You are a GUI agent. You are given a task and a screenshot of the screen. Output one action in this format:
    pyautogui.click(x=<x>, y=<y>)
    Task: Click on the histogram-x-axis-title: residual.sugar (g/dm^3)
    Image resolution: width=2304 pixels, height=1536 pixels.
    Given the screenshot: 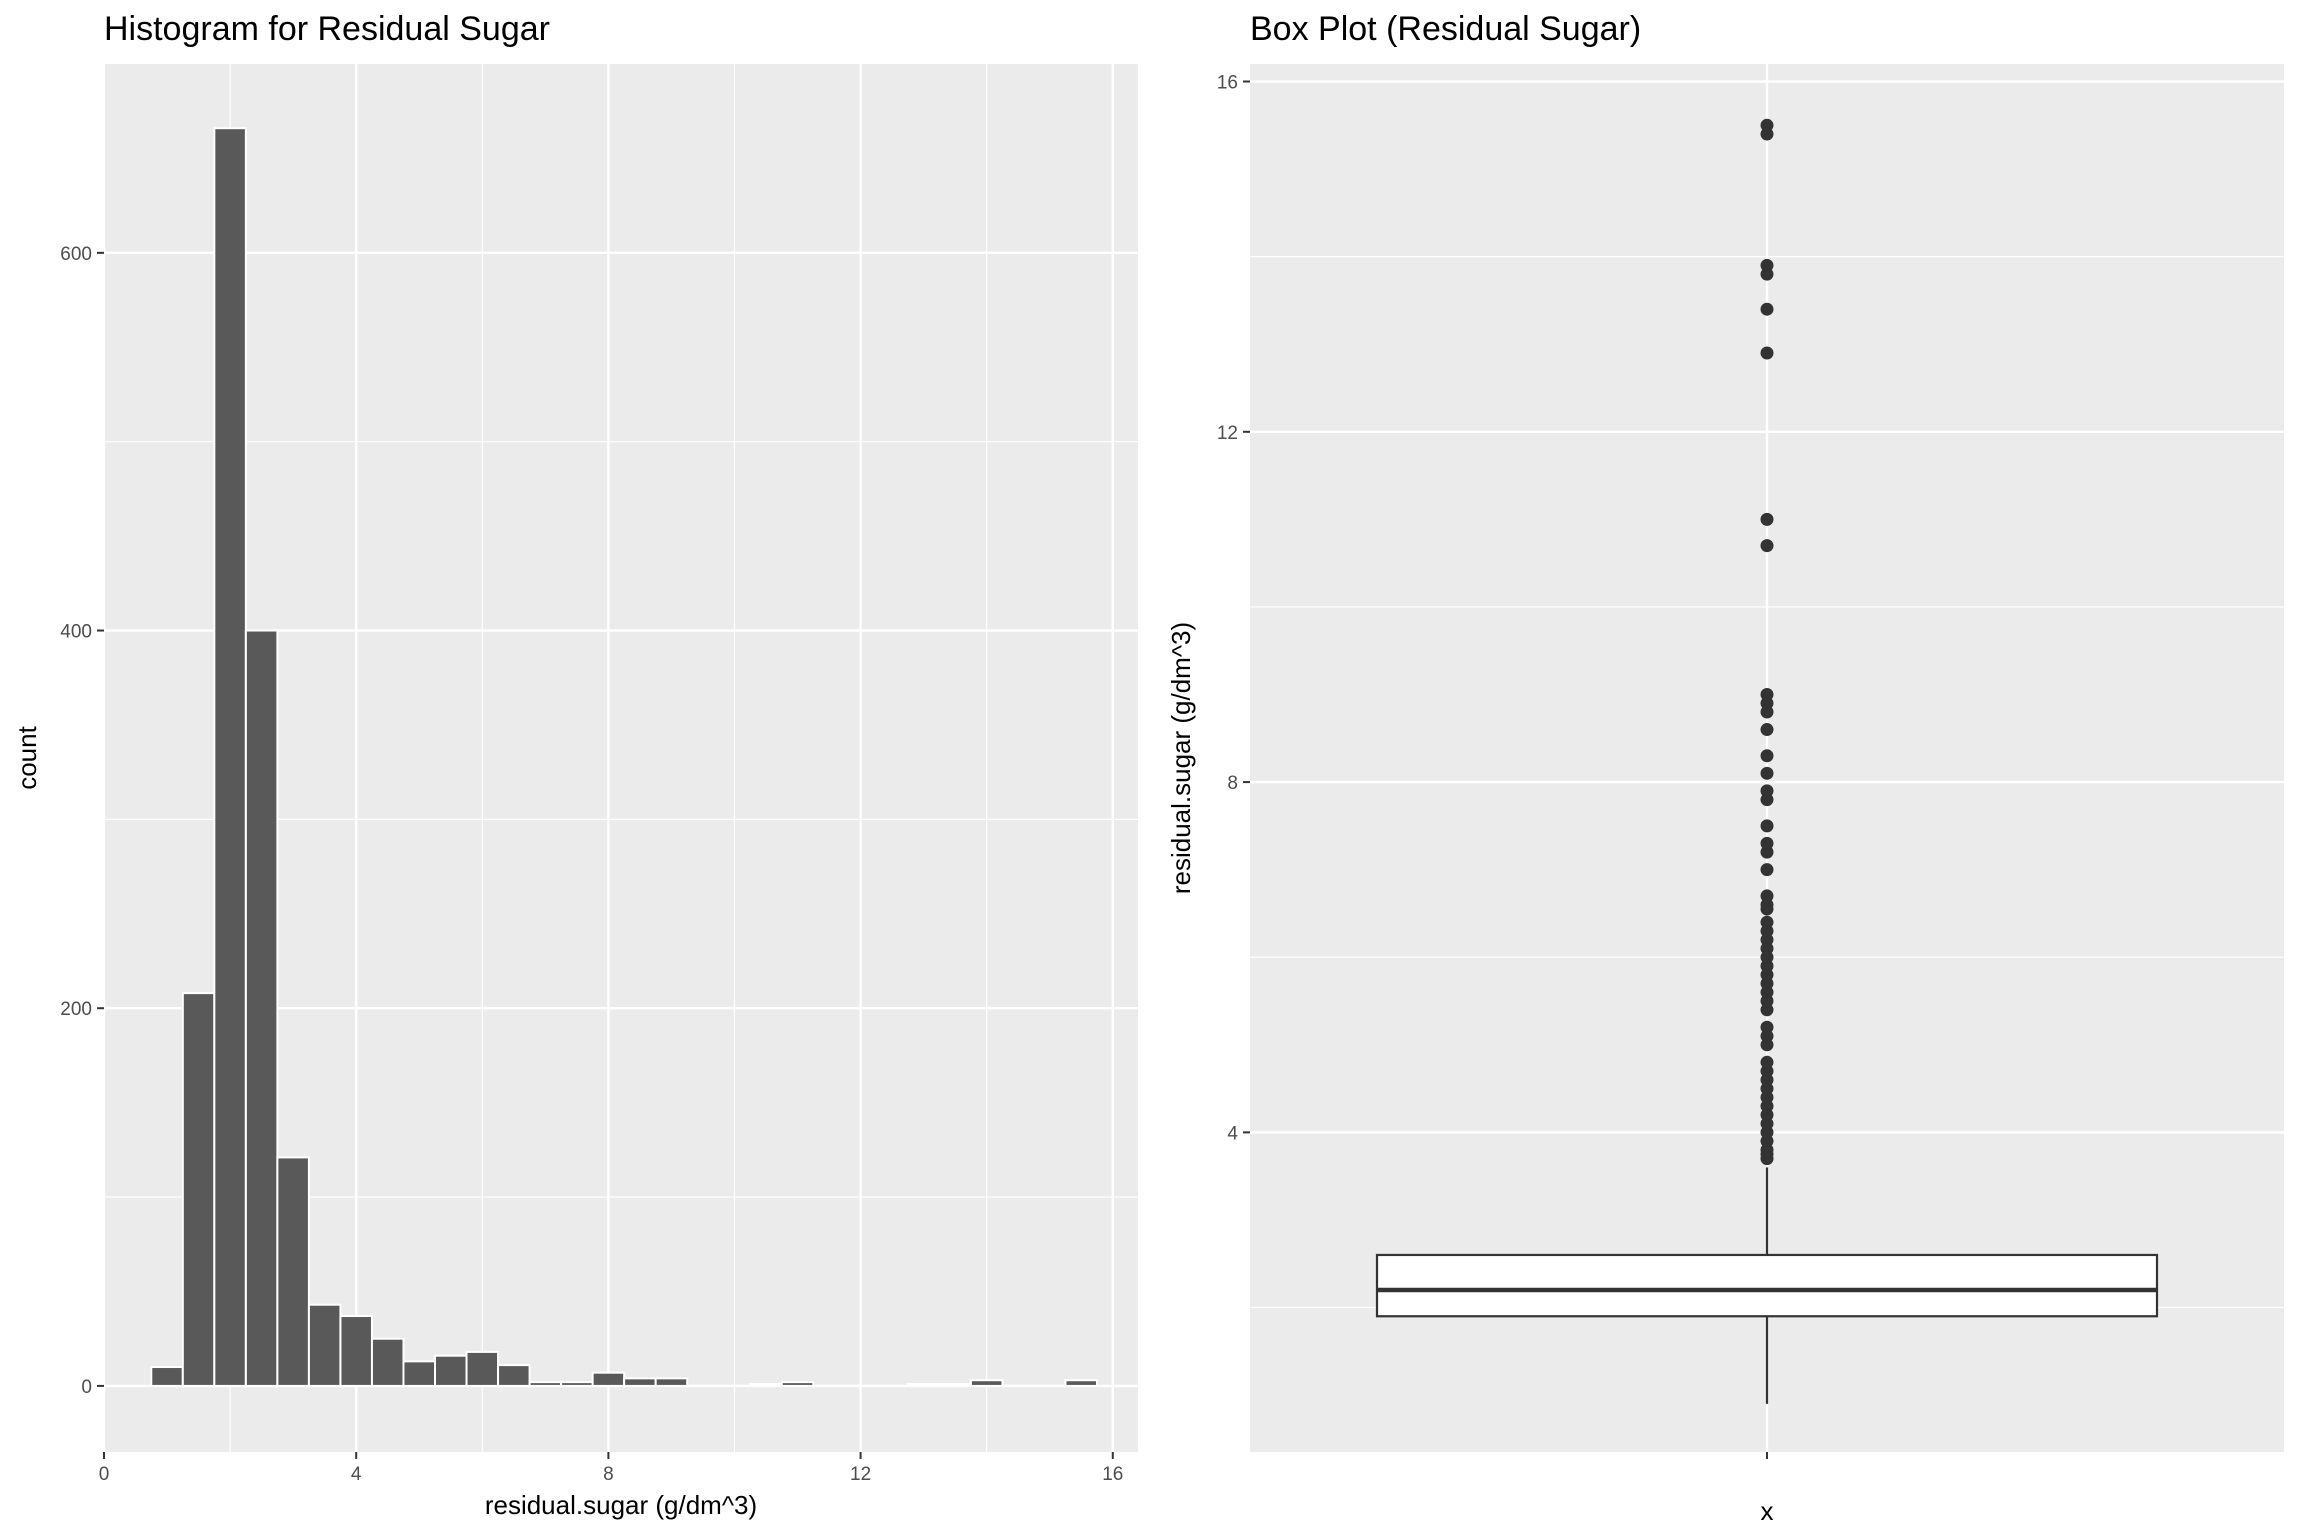 What is the action you would take?
    pyautogui.click(x=621, y=1505)
    